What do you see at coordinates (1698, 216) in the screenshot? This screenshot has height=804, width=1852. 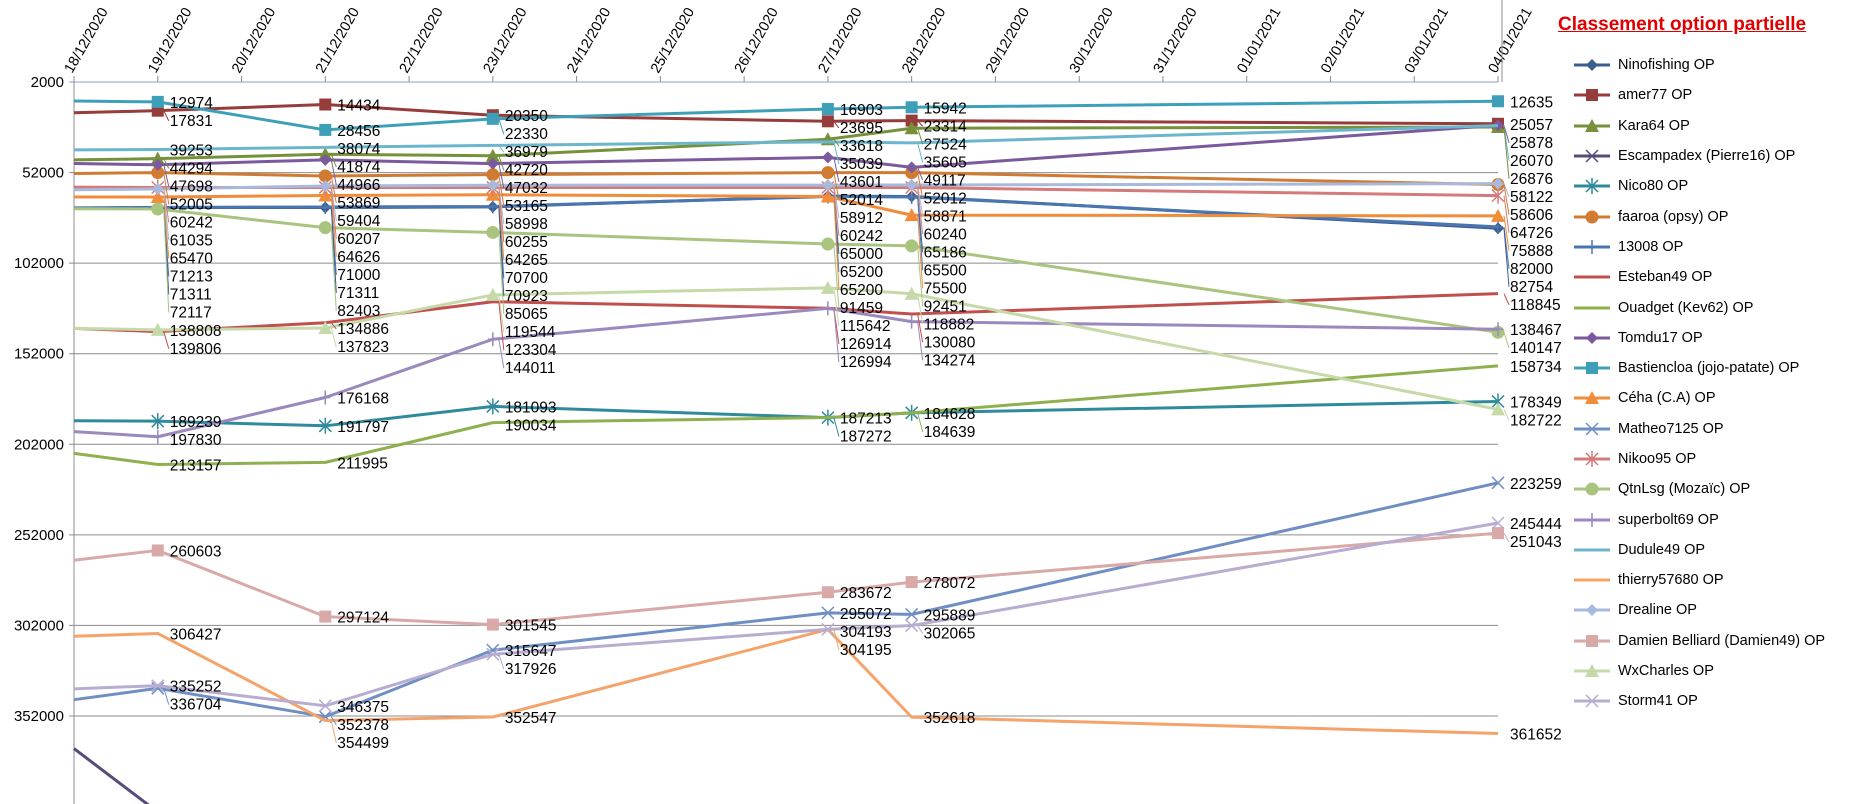 I see `legend-item: faaroa (opsy) OP` at bounding box center [1698, 216].